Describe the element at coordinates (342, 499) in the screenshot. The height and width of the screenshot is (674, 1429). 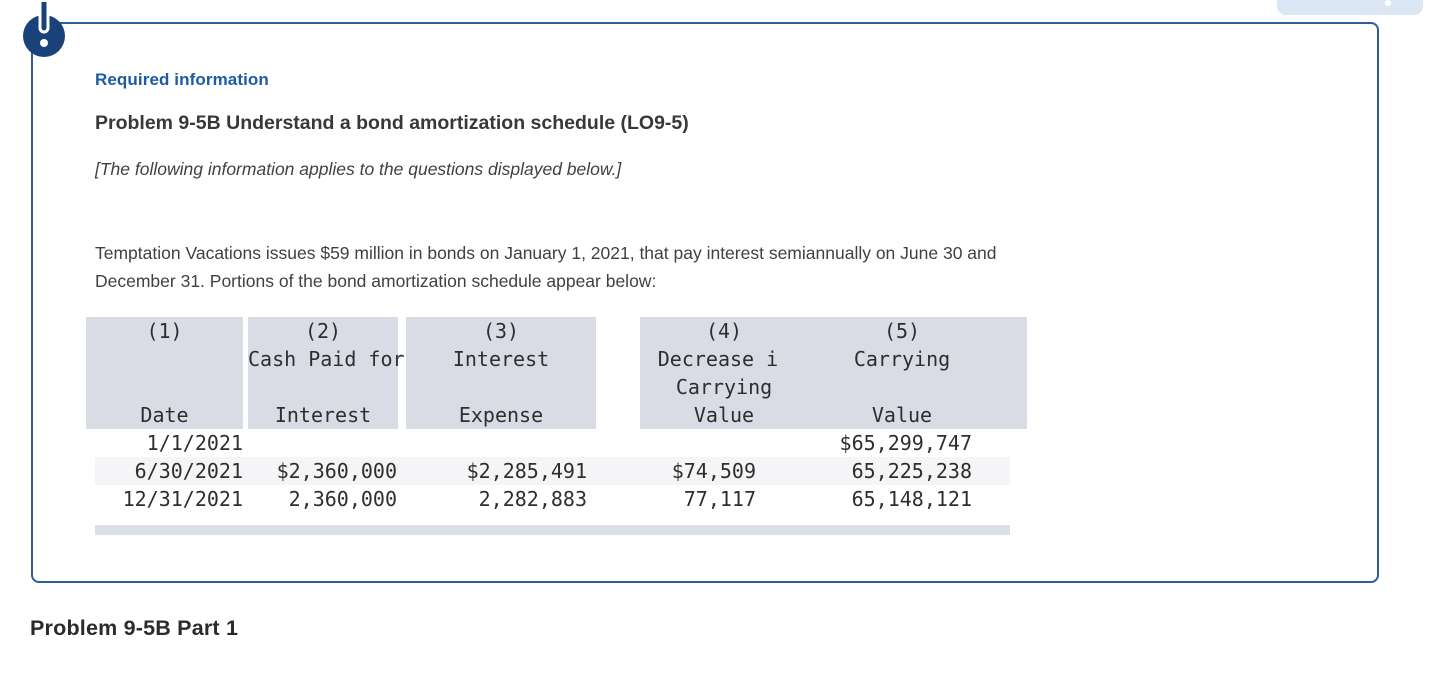
I see `cash-paid-cell: 2,360,000` at that location.